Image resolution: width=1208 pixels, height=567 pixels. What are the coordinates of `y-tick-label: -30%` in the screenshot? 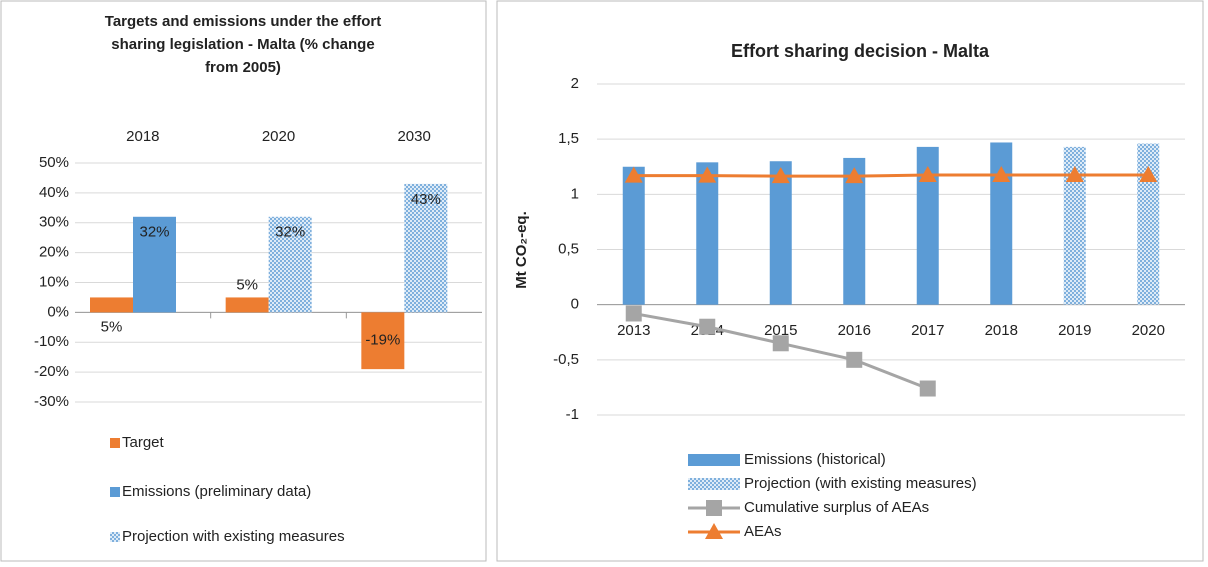 It's located at (51, 401).